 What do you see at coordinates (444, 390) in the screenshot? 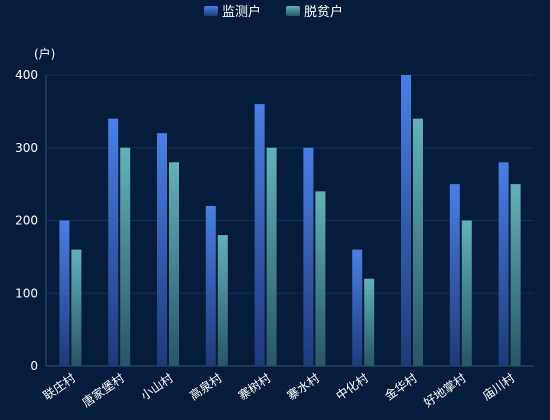
I see `x-tick-label: 好地掌村` at bounding box center [444, 390].